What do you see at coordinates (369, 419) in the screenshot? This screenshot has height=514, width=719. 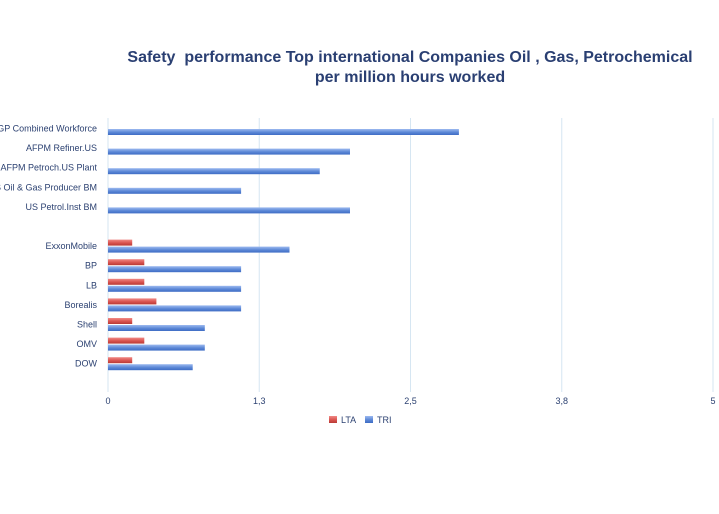 I see `legend-swatch-tri` at bounding box center [369, 419].